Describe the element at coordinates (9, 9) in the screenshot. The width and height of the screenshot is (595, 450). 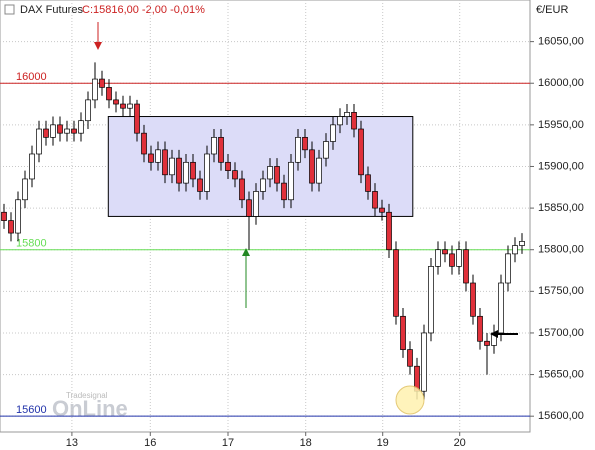
I see `icon` at that location.